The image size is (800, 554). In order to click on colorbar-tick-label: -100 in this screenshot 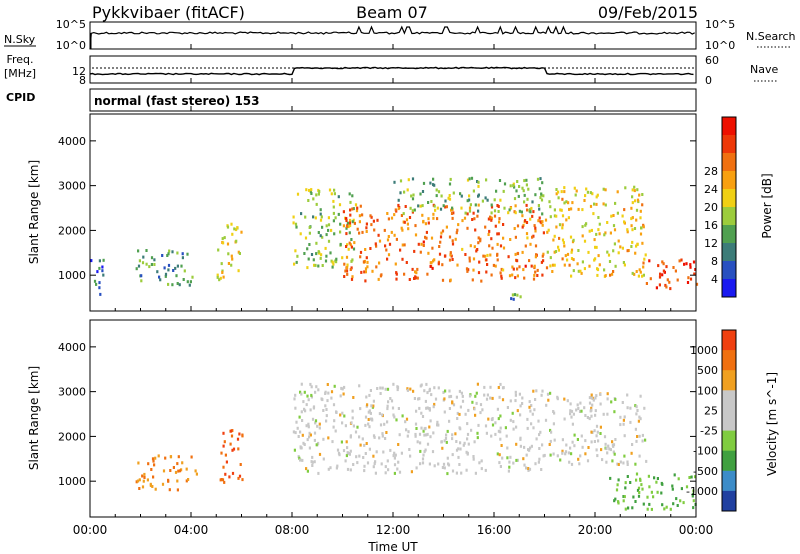, I will do `click(705, 451)`.